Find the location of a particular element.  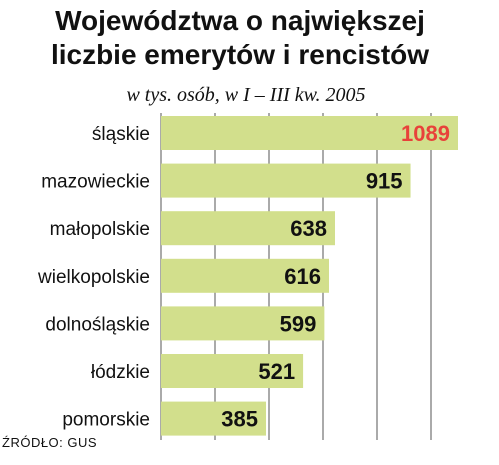

value-label-1: 915 is located at coordinates (384, 181).